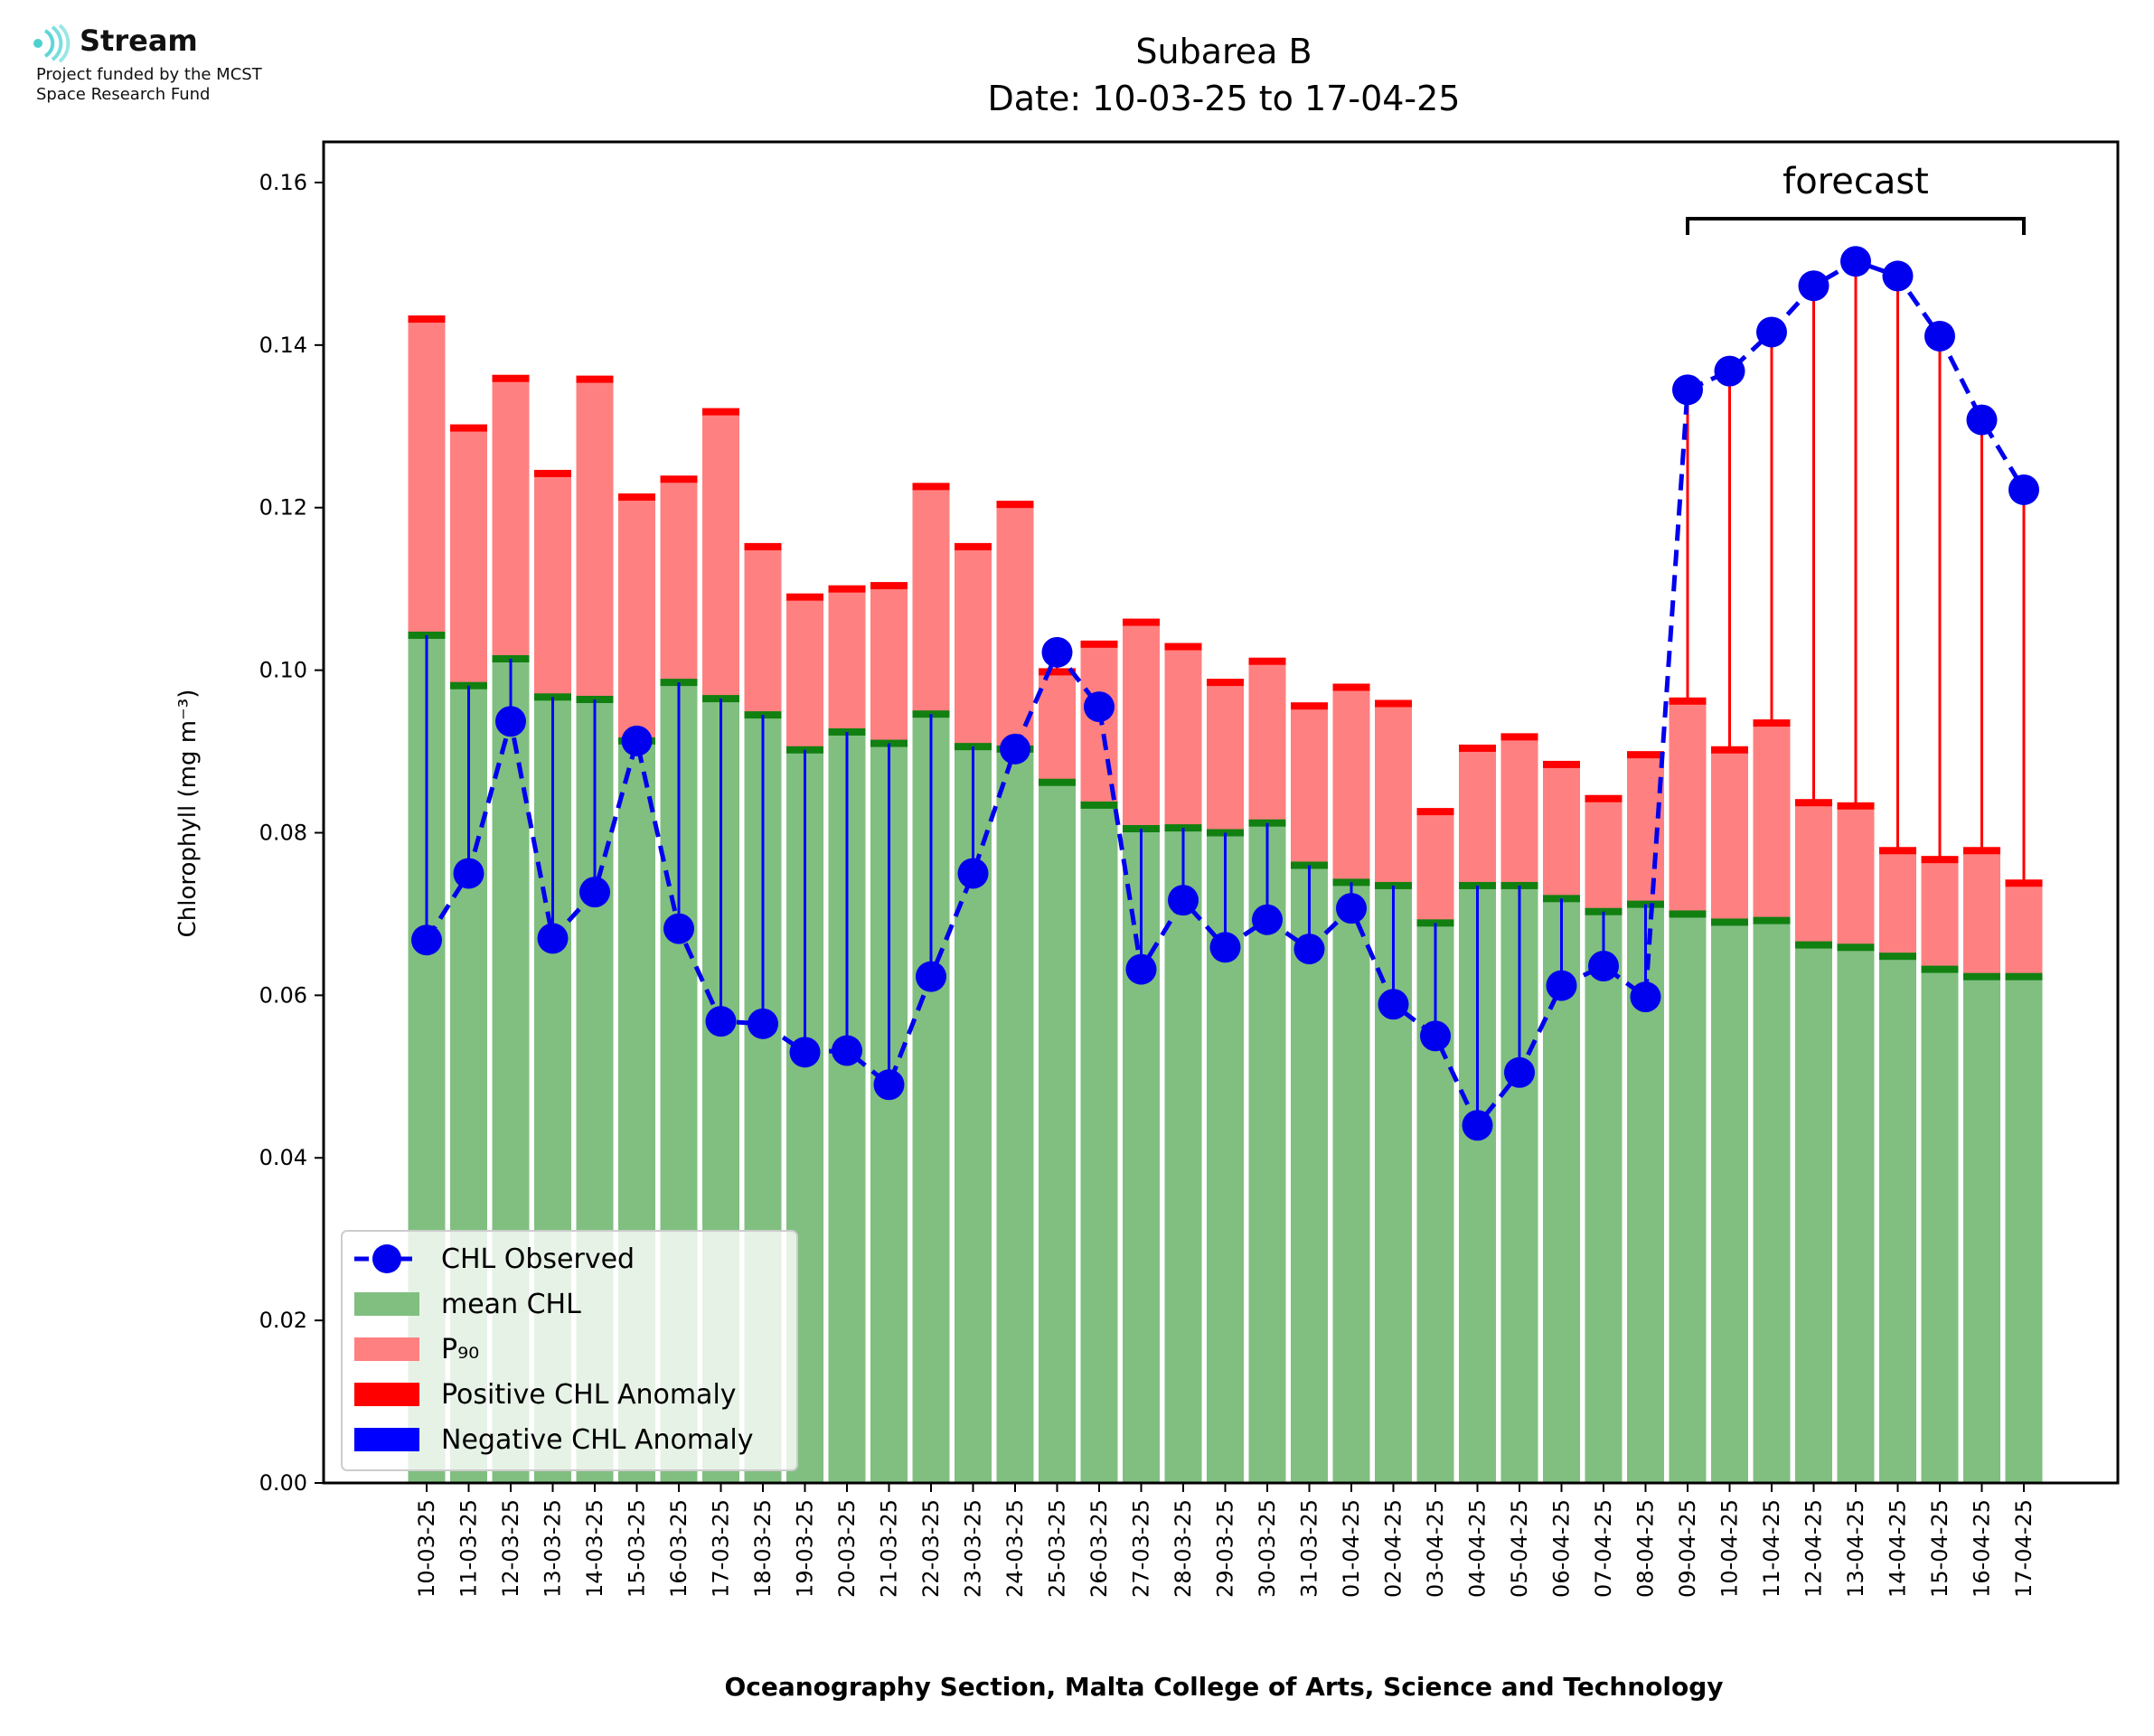 This screenshot has height=1736, width=2154. Describe the element at coordinates (1856, 181) in the screenshot. I see `forecast-label: forecast` at that location.